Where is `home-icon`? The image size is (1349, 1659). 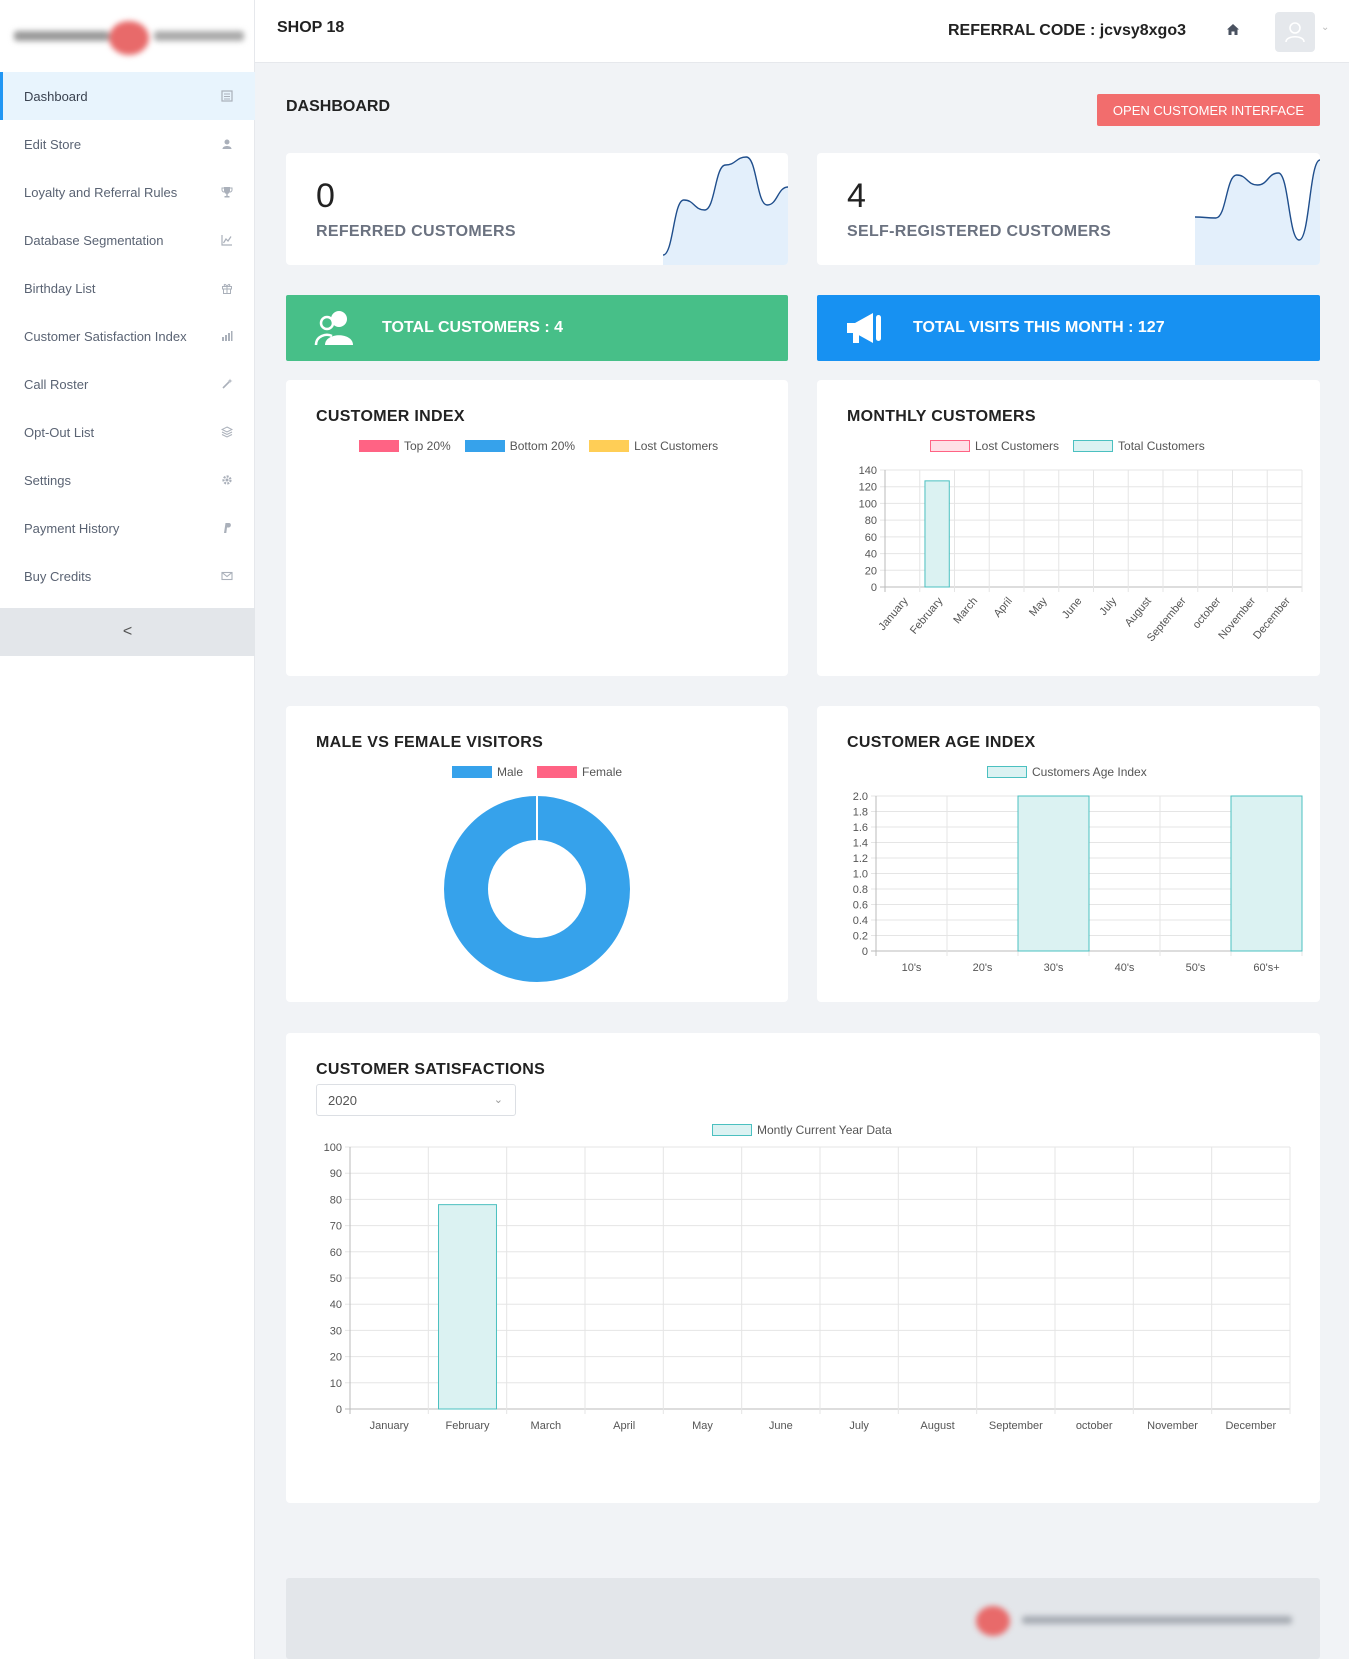
home-icon is located at coordinates (1233, 30).